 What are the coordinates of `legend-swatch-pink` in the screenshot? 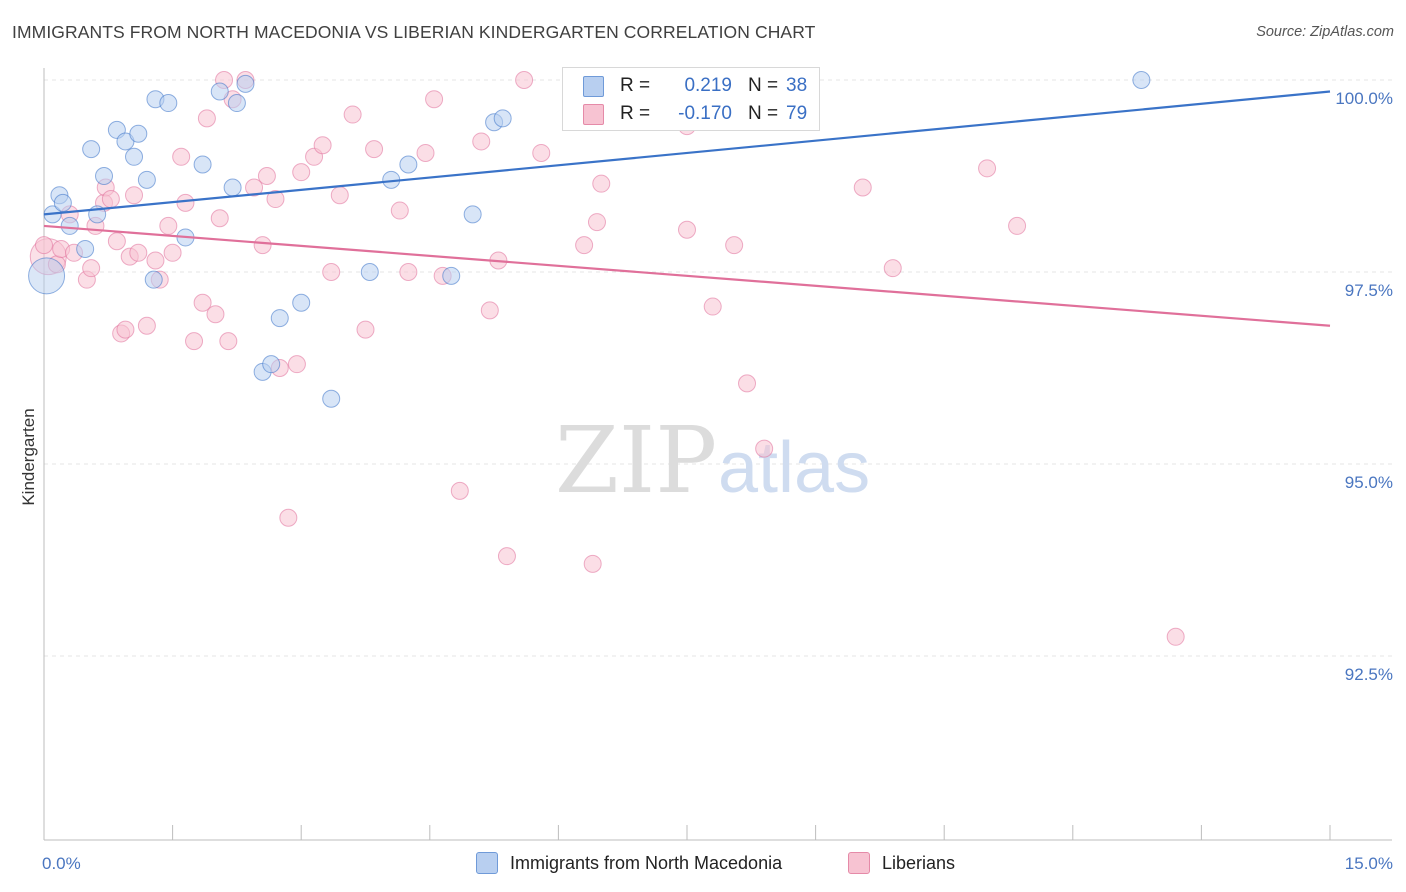 It's located at (593, 114).